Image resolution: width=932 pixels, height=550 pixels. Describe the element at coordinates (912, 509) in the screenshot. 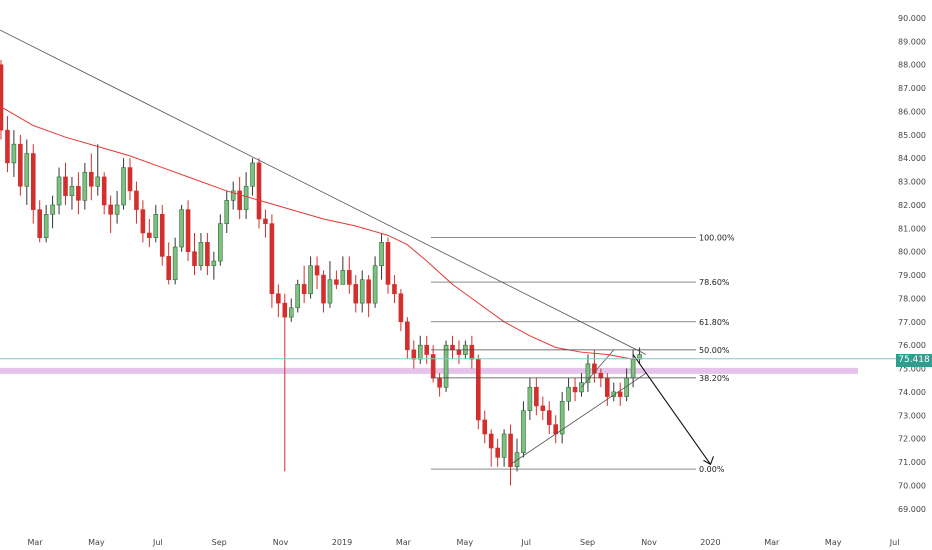

I see `y-tick-label: 69.000` at that location.